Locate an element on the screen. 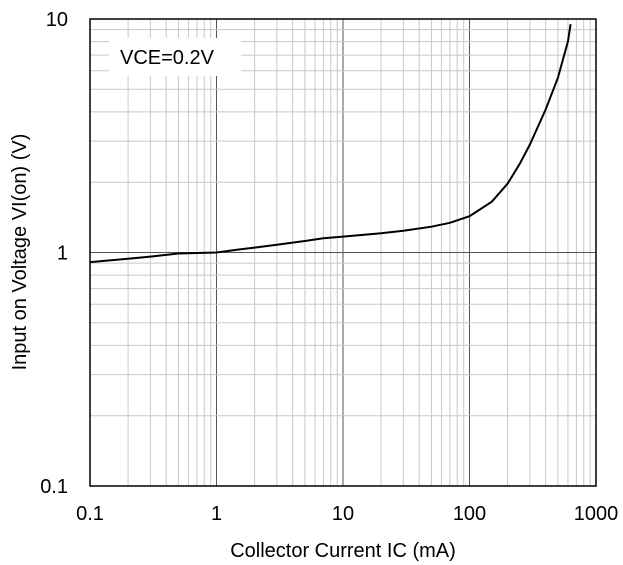 Image resolution: width=623 pixels, height=565 pixels. y-tick-label: 0.1 is located at coordinates (54, 487).